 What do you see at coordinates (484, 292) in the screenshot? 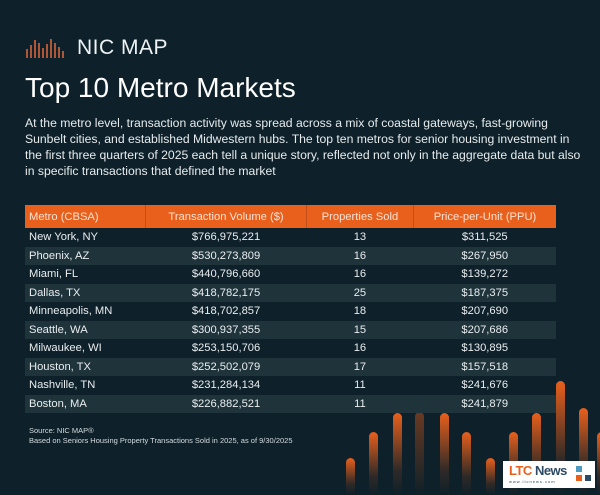
I see `table-cell: $187,375` at bounding box center [484, 292].